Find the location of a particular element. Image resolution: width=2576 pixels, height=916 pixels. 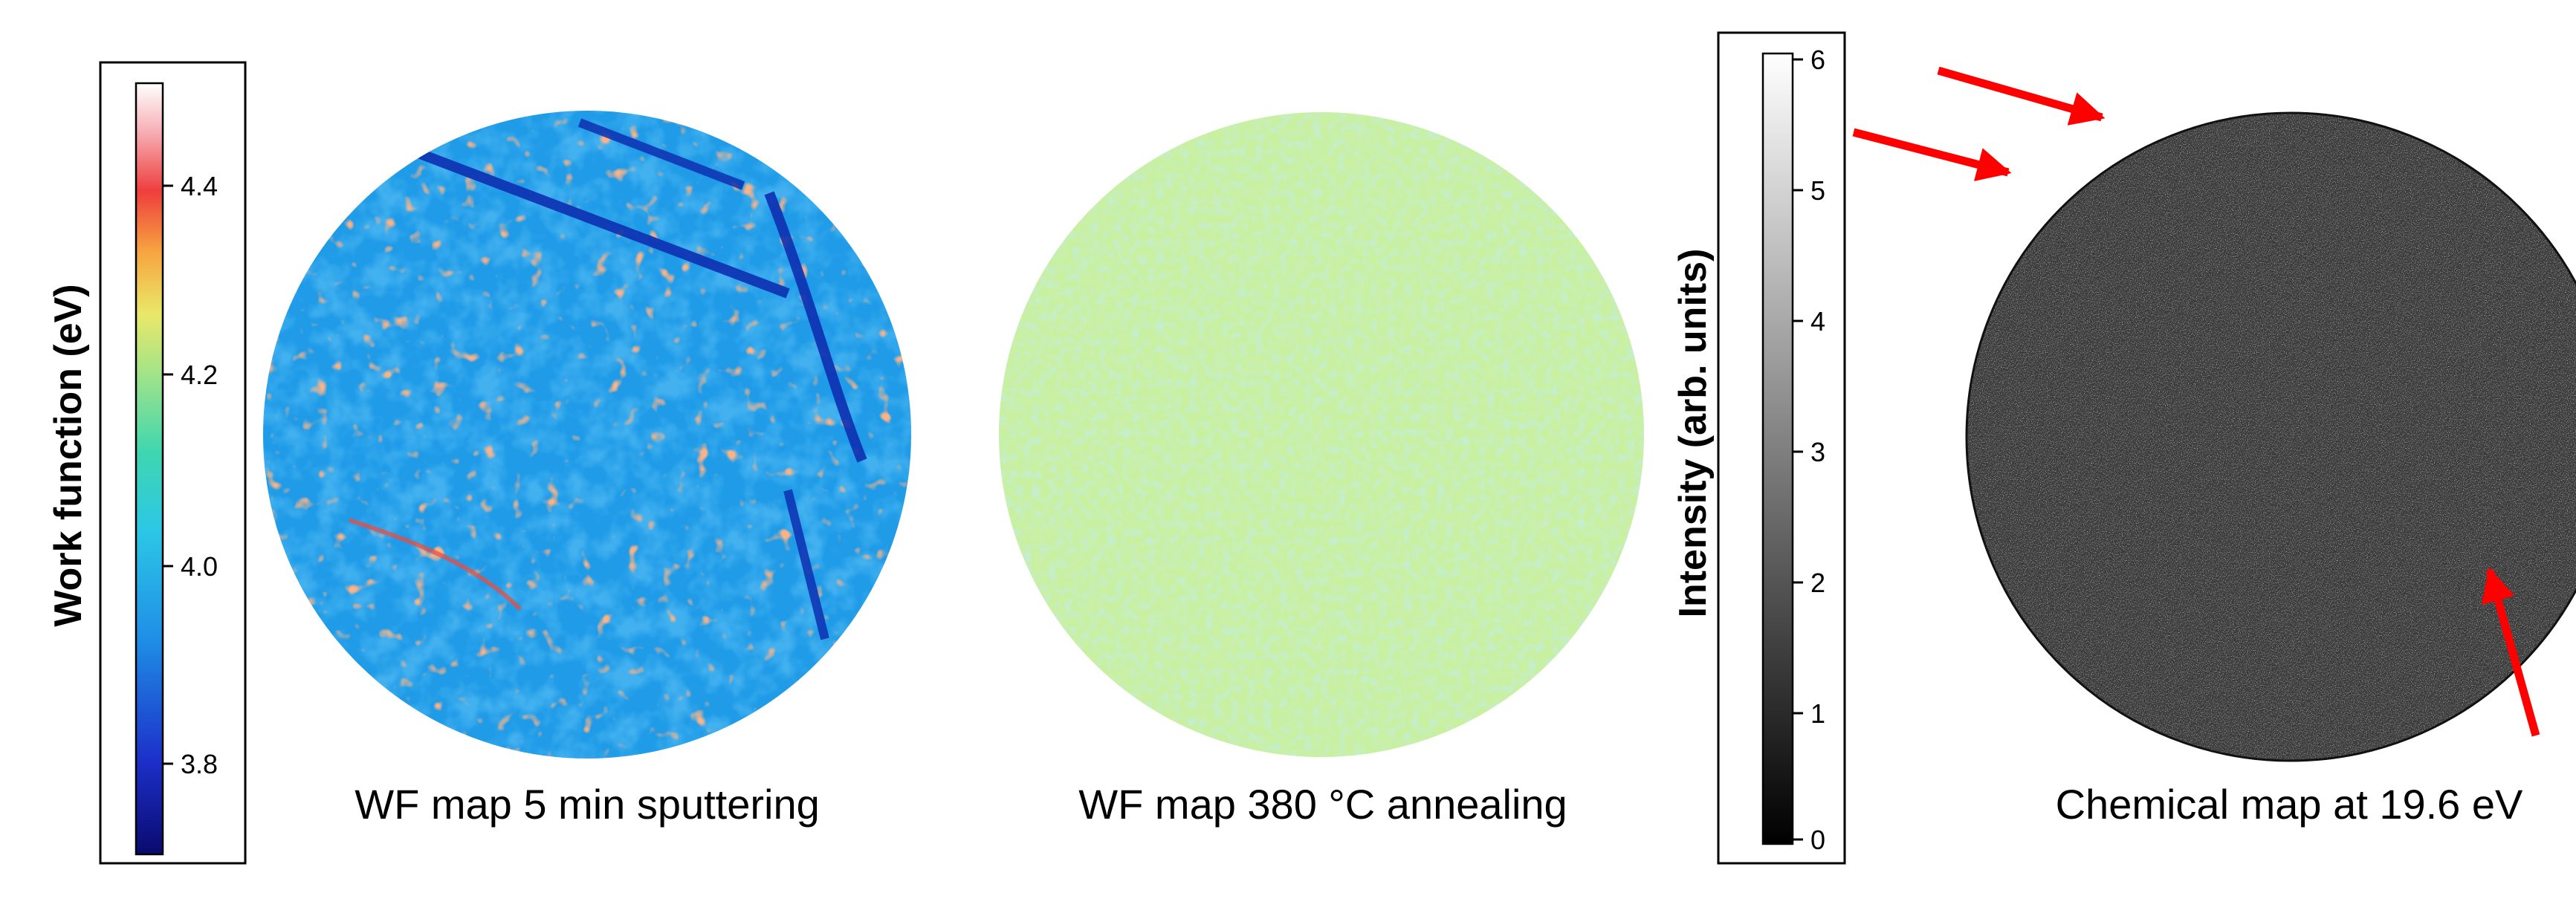

intensity-tick-label: 0 is located at coordinates (1818, 840).